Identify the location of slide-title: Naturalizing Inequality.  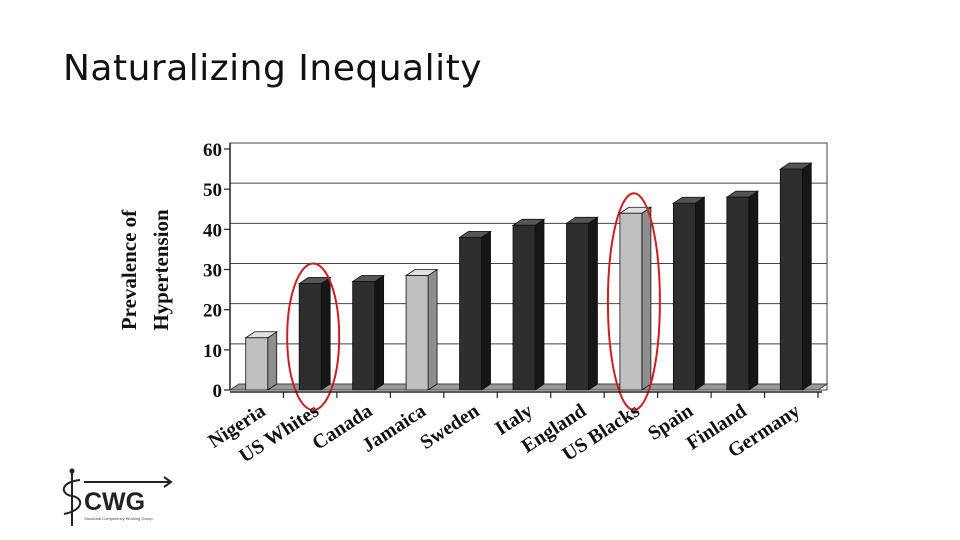
(273, 68).